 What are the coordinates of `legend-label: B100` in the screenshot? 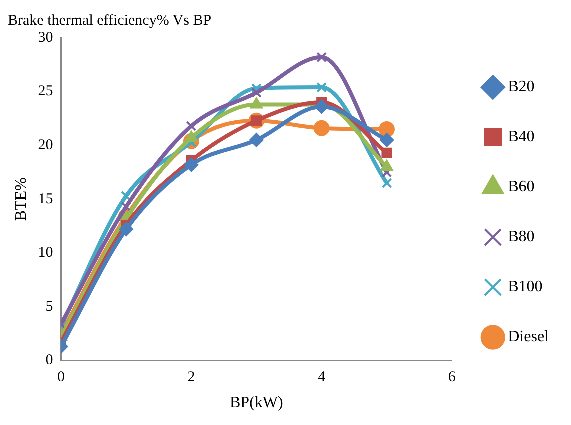 It's located at (525, 287).